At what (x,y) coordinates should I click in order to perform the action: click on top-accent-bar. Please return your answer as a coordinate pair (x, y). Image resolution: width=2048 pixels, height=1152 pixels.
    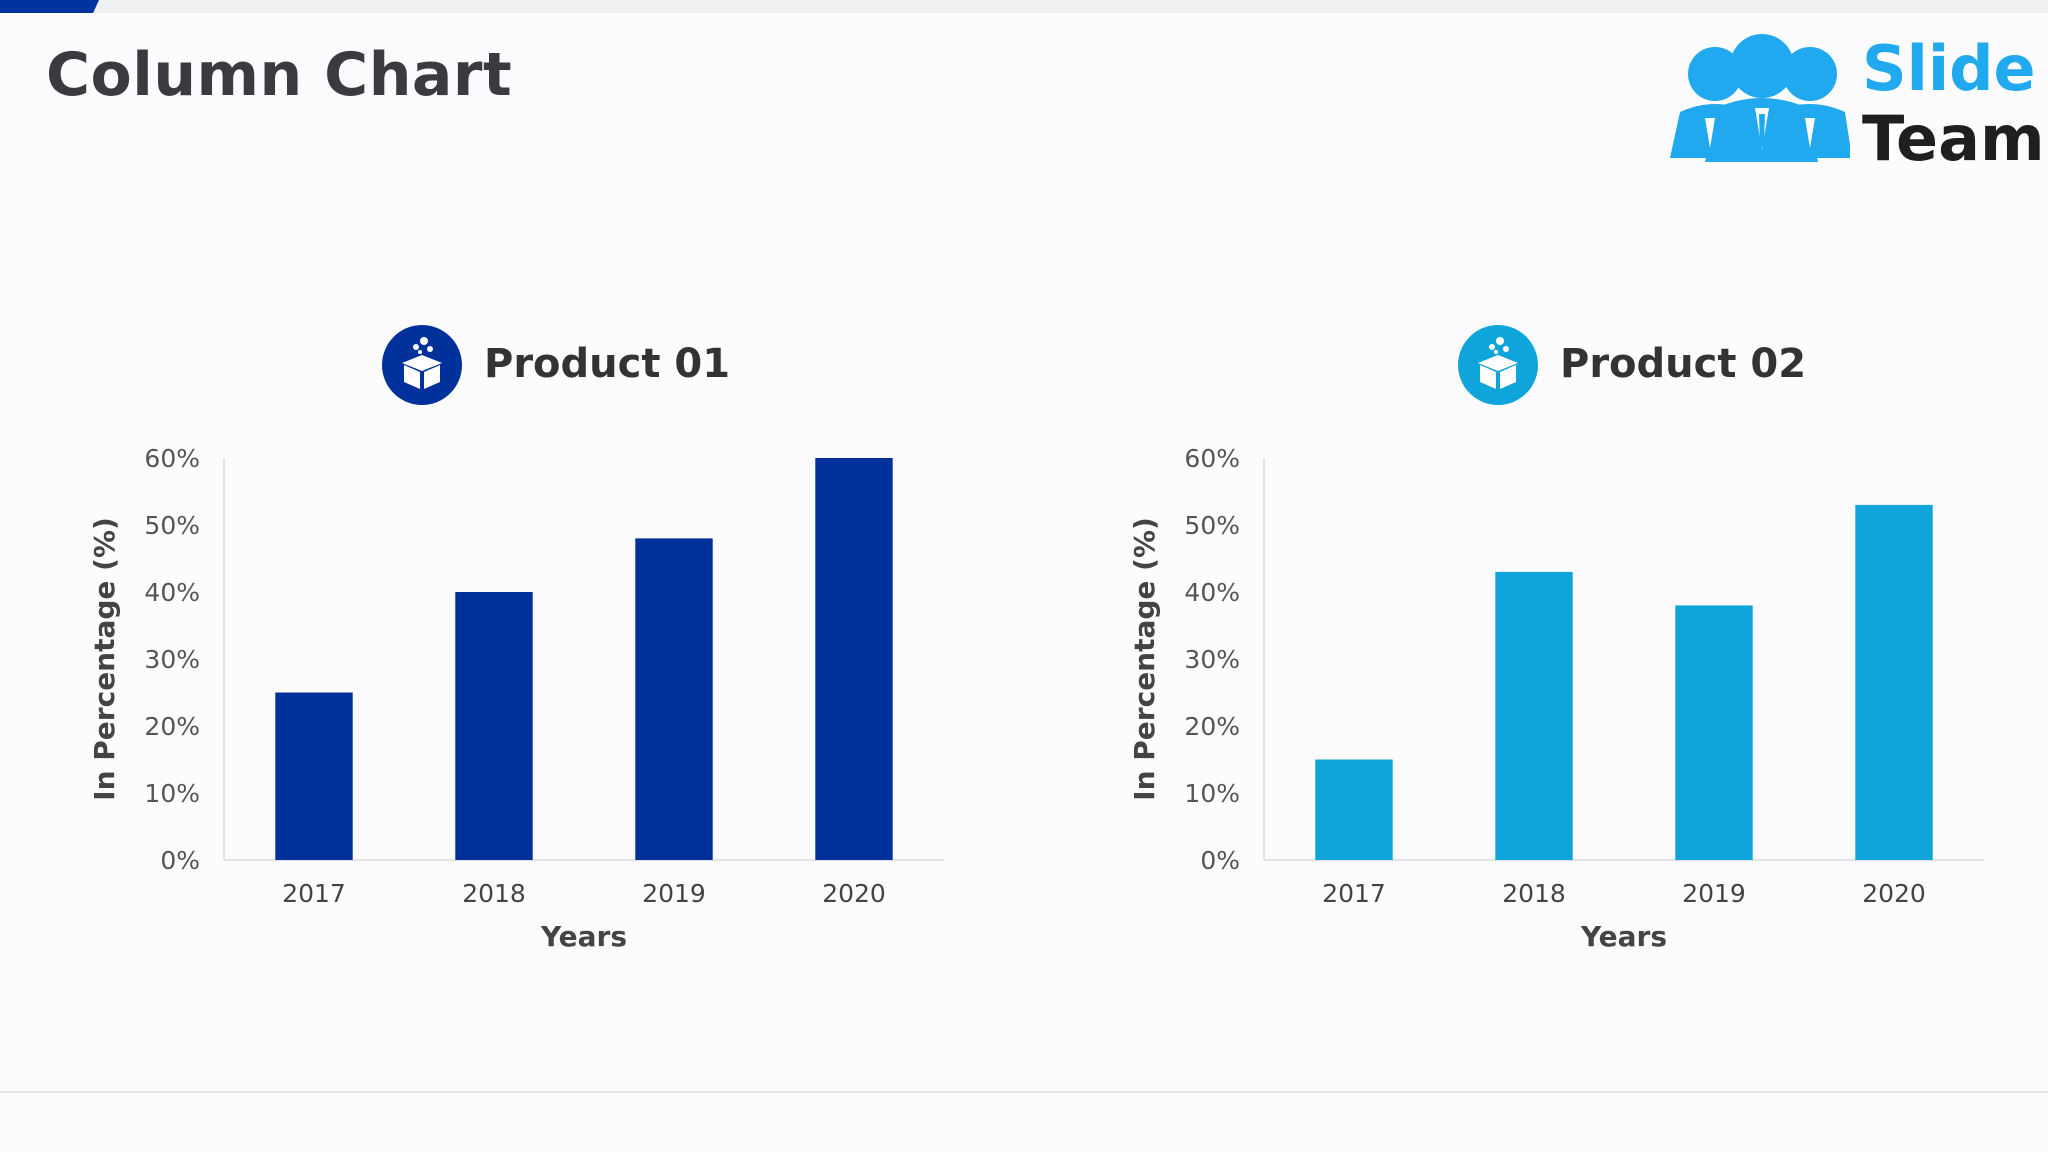
    Looking at the image, I should click on (49, 6).